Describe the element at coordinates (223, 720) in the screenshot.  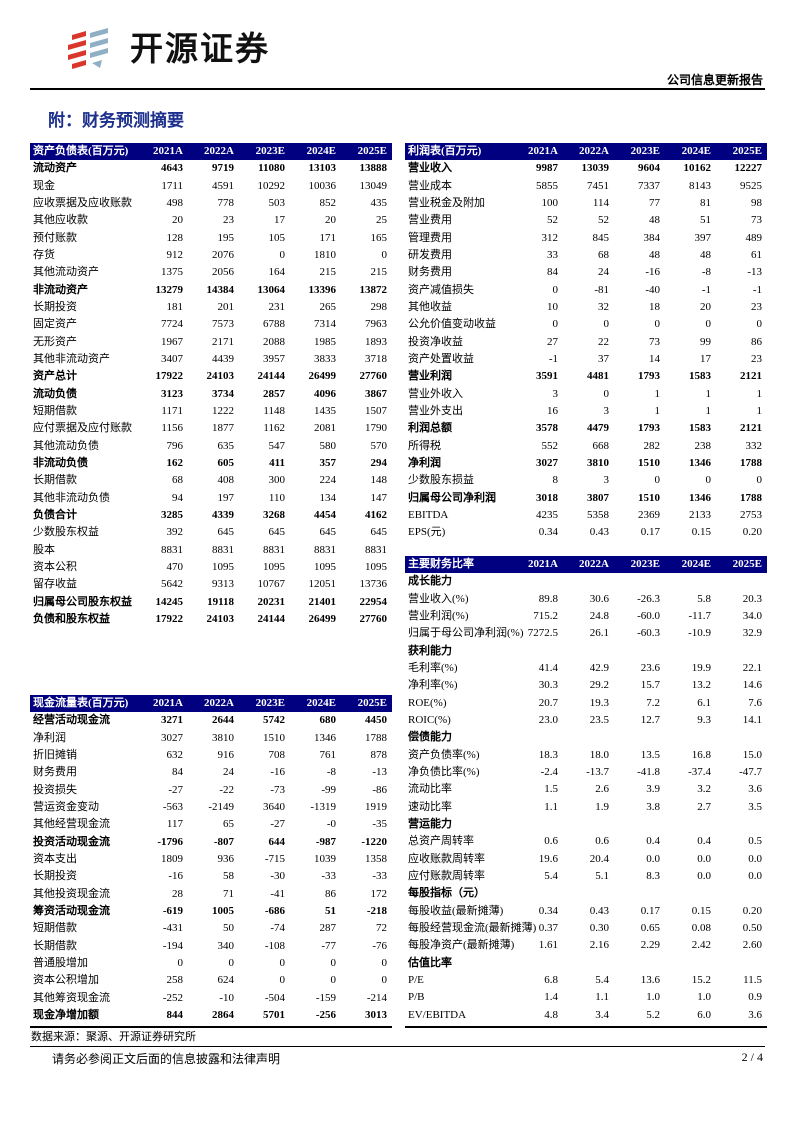
I see `cell-value: 2644` at that location.